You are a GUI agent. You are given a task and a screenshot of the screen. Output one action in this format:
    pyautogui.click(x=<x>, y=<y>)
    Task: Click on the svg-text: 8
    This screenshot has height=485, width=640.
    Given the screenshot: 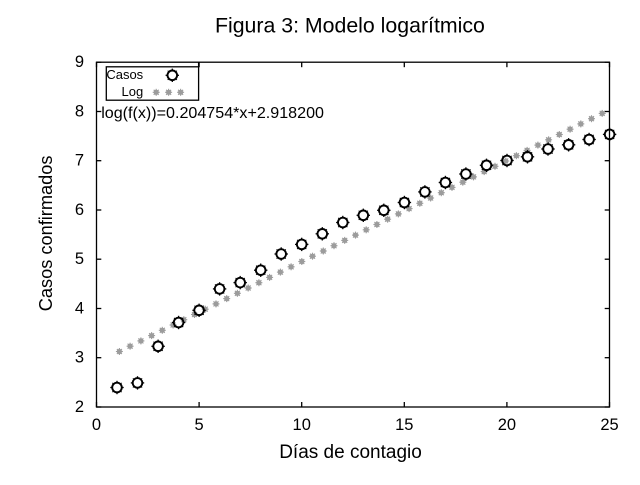 What is the action you would take?
    pyautogui.click(x=79, y=112)
    